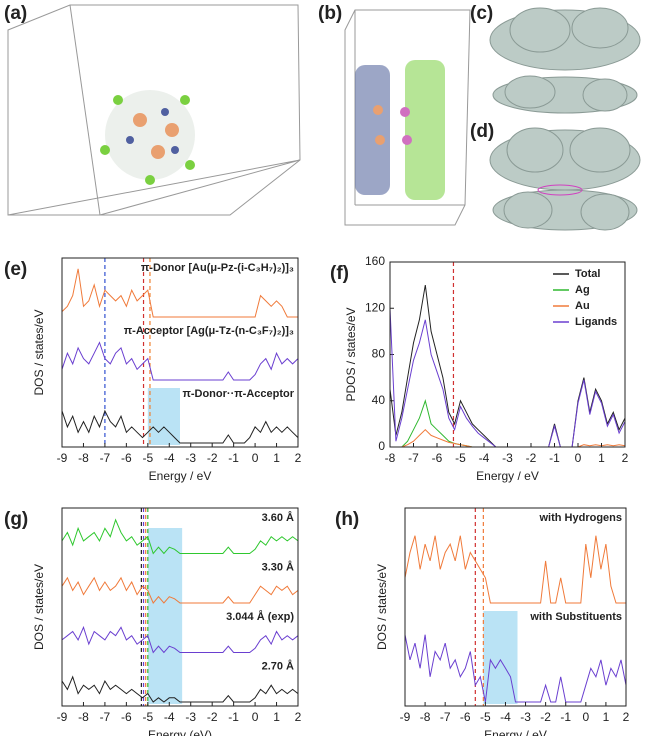 The width and height of the screenshot is (658, 736). What do you see at coordinates (375, 307) in the screenshot?
I see `y-tick-label: 120` at bounding box center [375, 307].